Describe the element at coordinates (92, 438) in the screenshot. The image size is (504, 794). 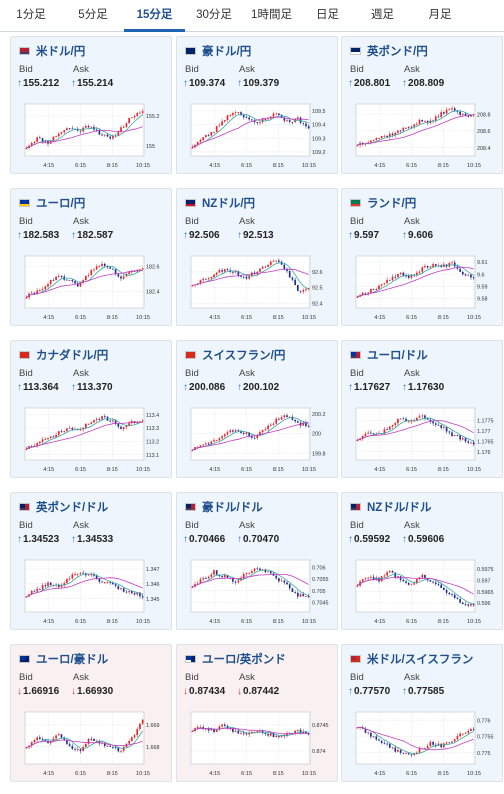
I see `chart-area: 113.4 113.3 113.2 113.1 4:15 6:15 8:15 10:15` at that location.